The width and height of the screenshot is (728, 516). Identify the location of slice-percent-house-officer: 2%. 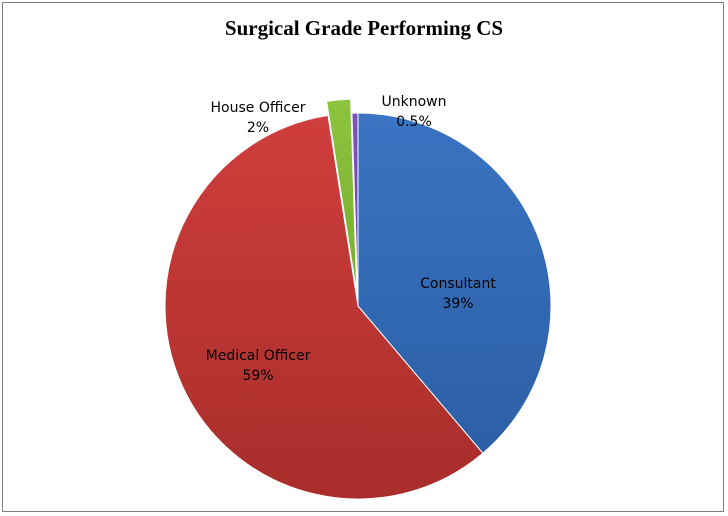
(258, 128).